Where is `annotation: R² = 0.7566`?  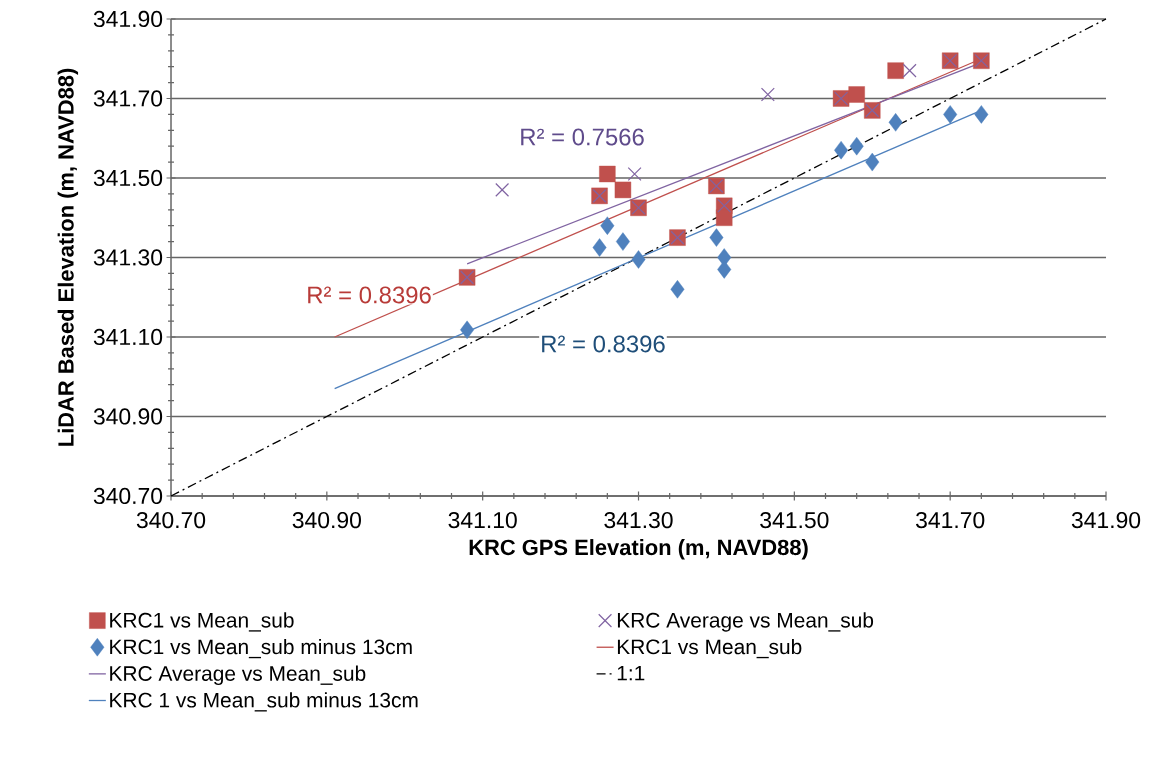
annotation: R² = 0.7566 is located at coordinates (582, 137).